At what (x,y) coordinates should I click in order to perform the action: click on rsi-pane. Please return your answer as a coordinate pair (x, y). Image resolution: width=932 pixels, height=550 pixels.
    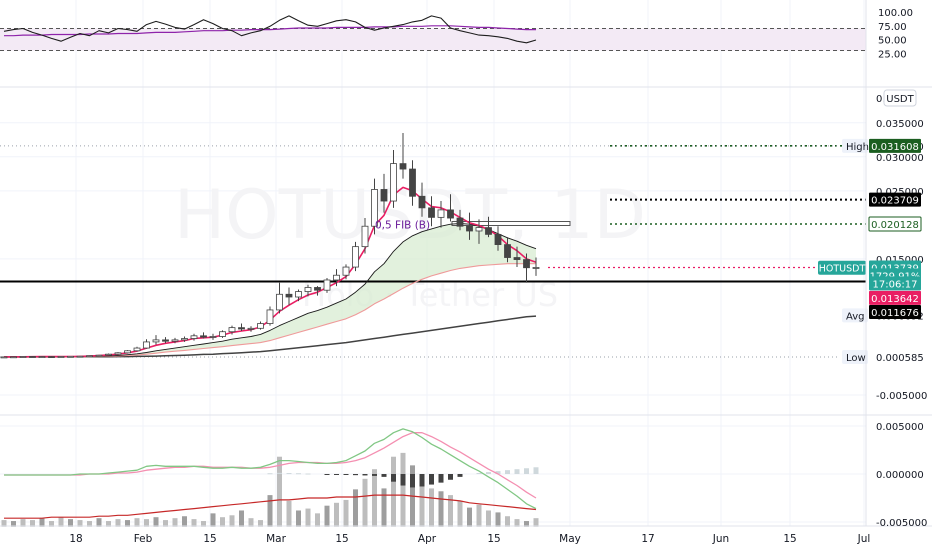
    Looking at the image, I should click on (433, 33).